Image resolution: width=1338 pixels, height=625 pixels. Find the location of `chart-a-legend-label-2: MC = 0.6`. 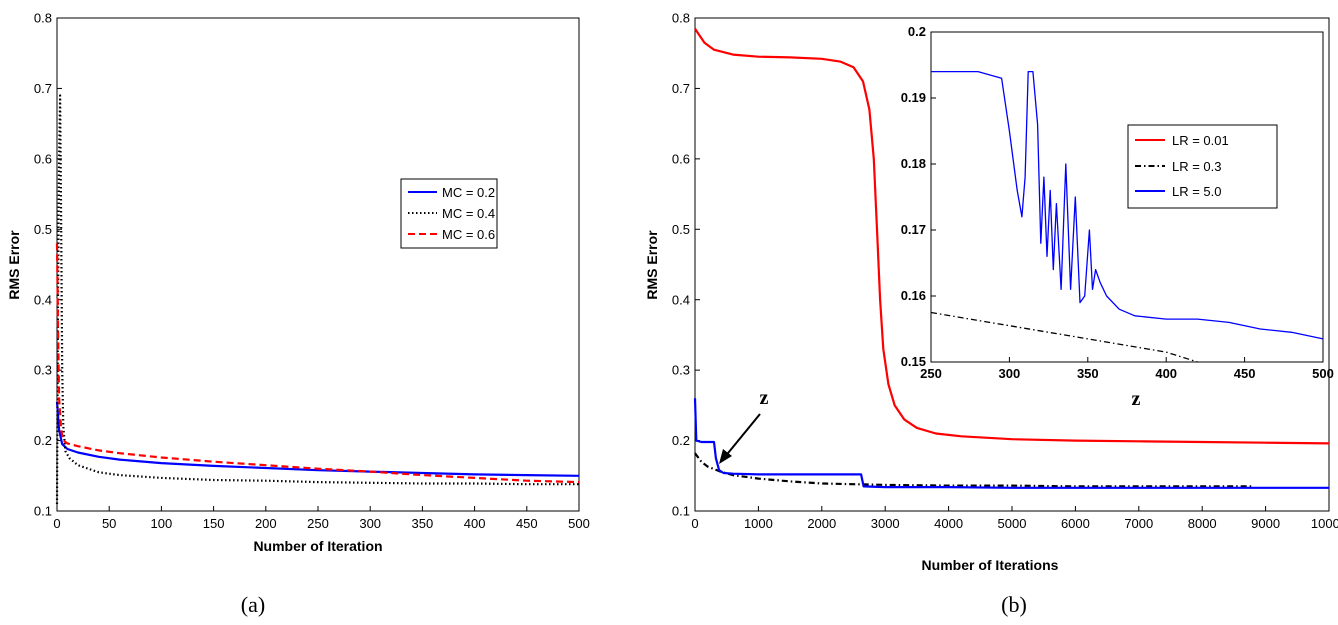

chart-a-legend-label-2: MC = 0.6 is located at coordinates (468, 234).